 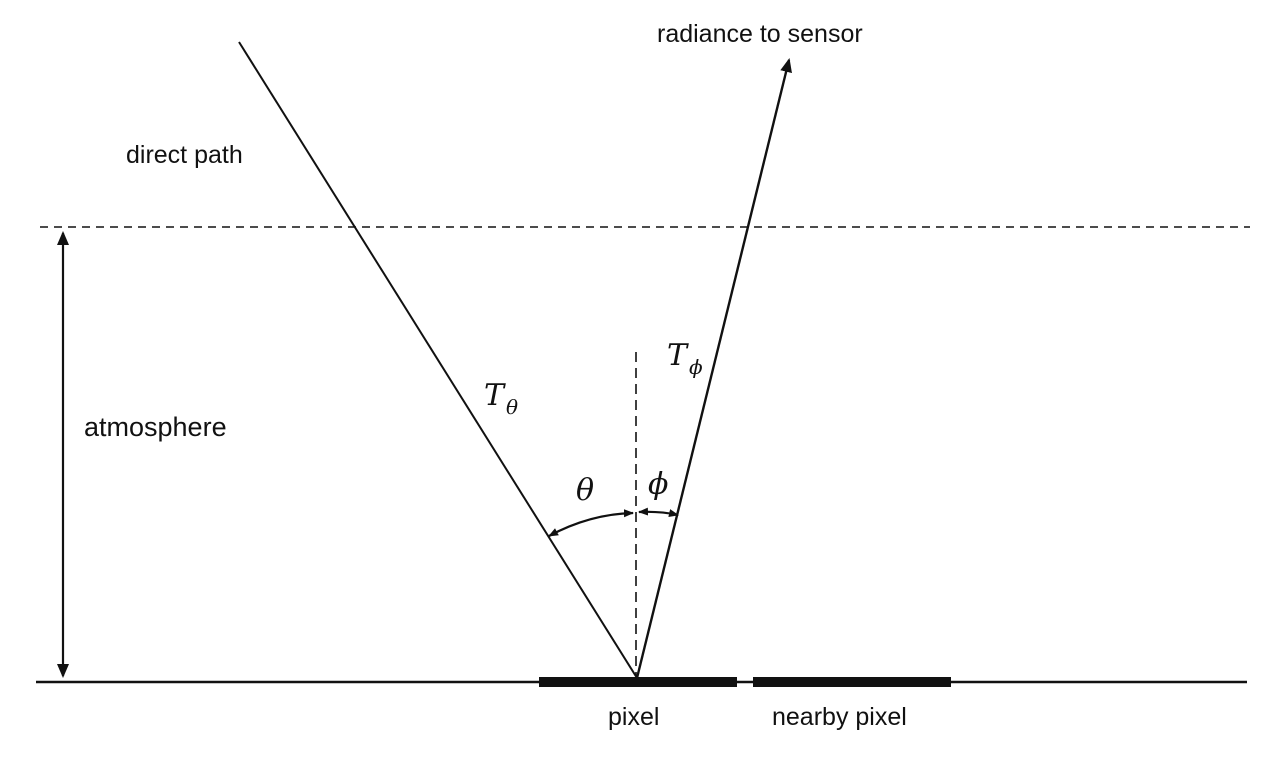 What do you see at coordinates (155, 427) in the screenshot?
I see `atmosphere-label: atmosphere` at bounding box center [155, 427].